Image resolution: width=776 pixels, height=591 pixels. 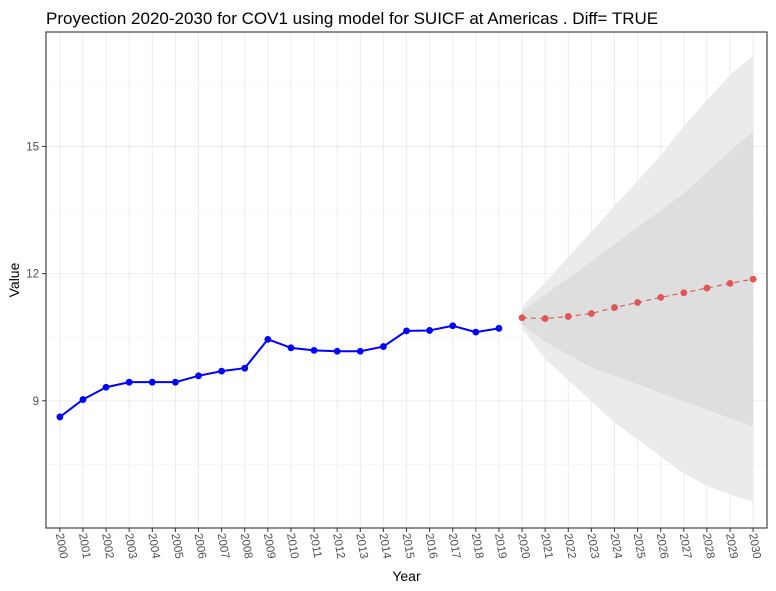 I want to click on y-tick-label: 15, so click(x=32, y=147).